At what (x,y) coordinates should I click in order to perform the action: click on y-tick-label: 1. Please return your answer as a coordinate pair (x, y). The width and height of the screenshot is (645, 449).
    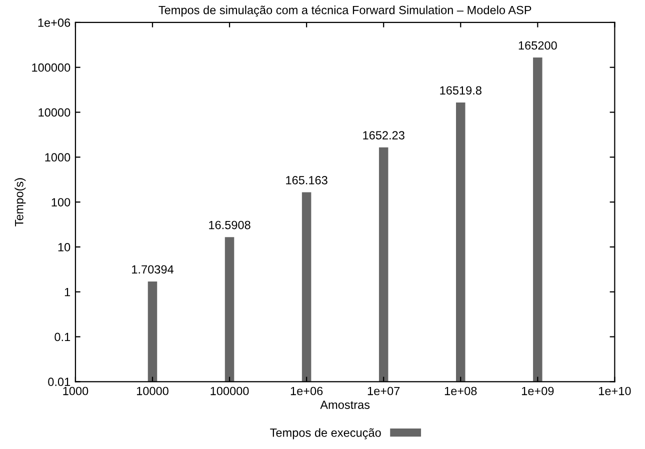
    Looking at the image, I should click on (67, 292).